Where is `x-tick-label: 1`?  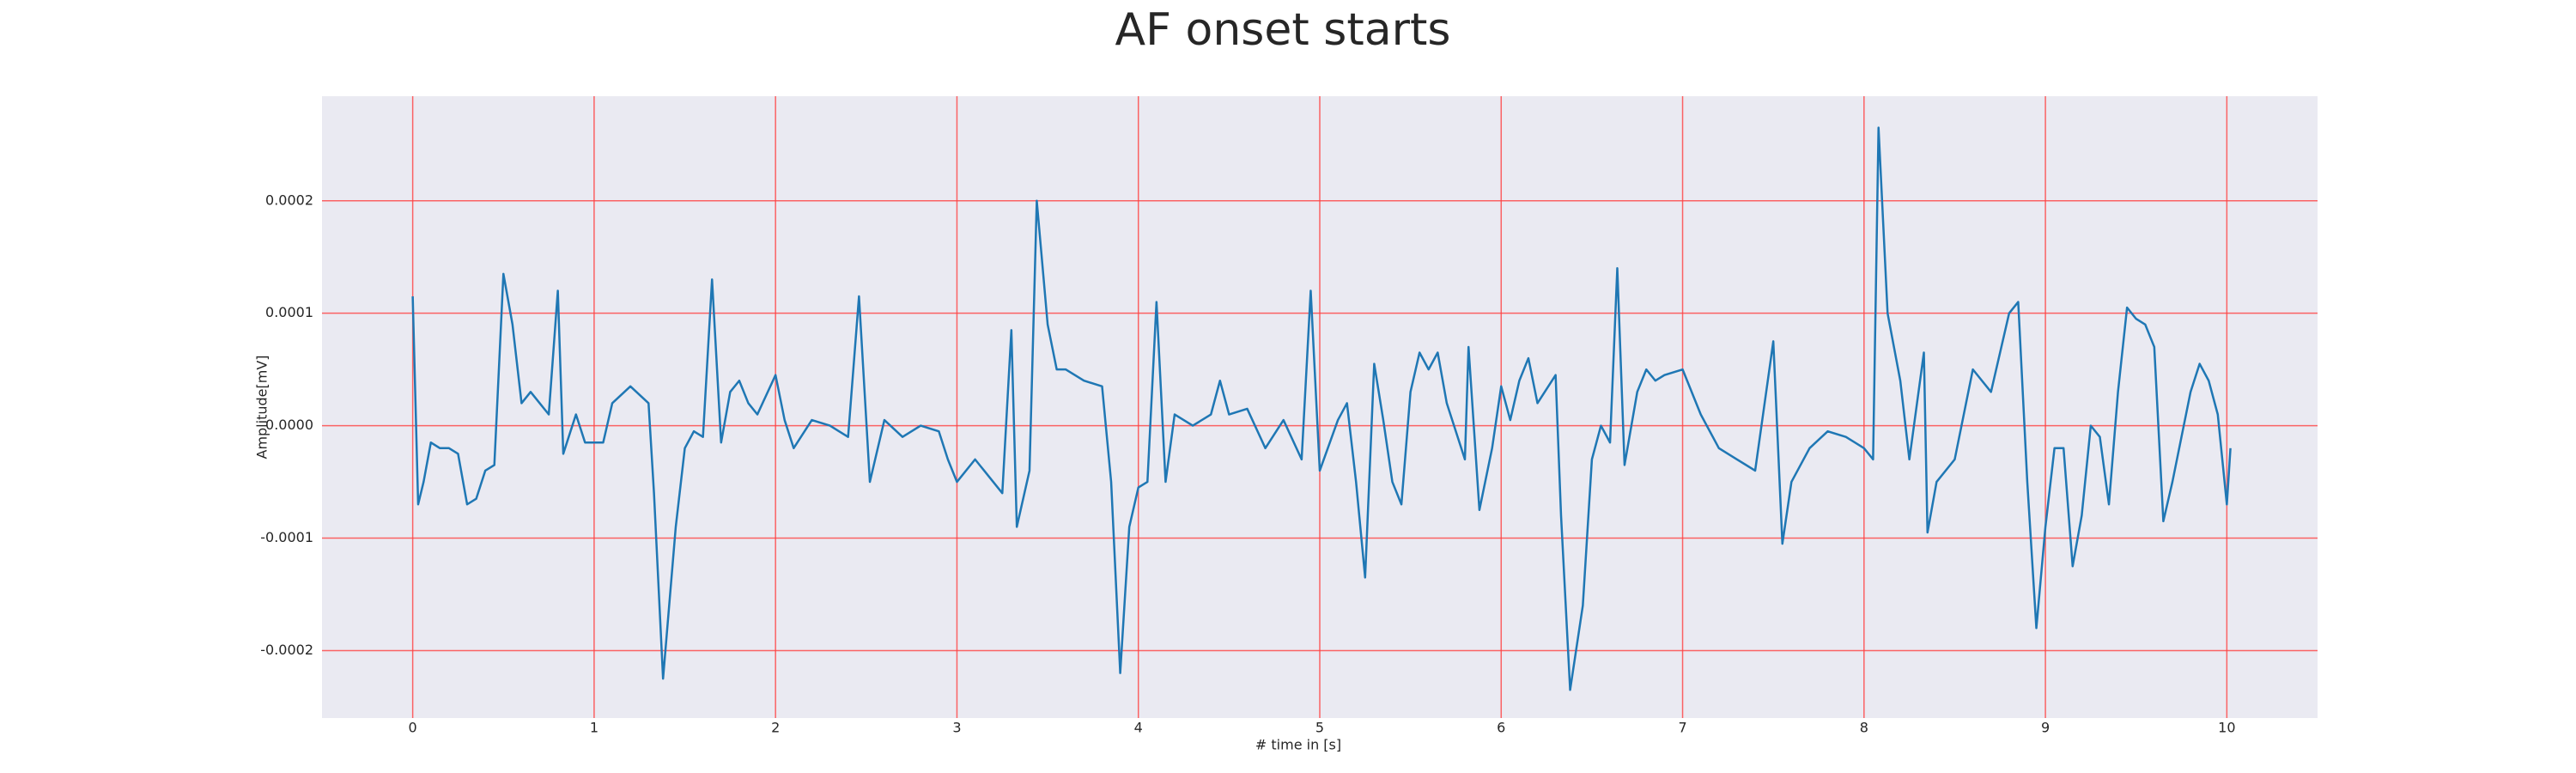
x-tick-label: 1 is located at coordinates (594, 728).